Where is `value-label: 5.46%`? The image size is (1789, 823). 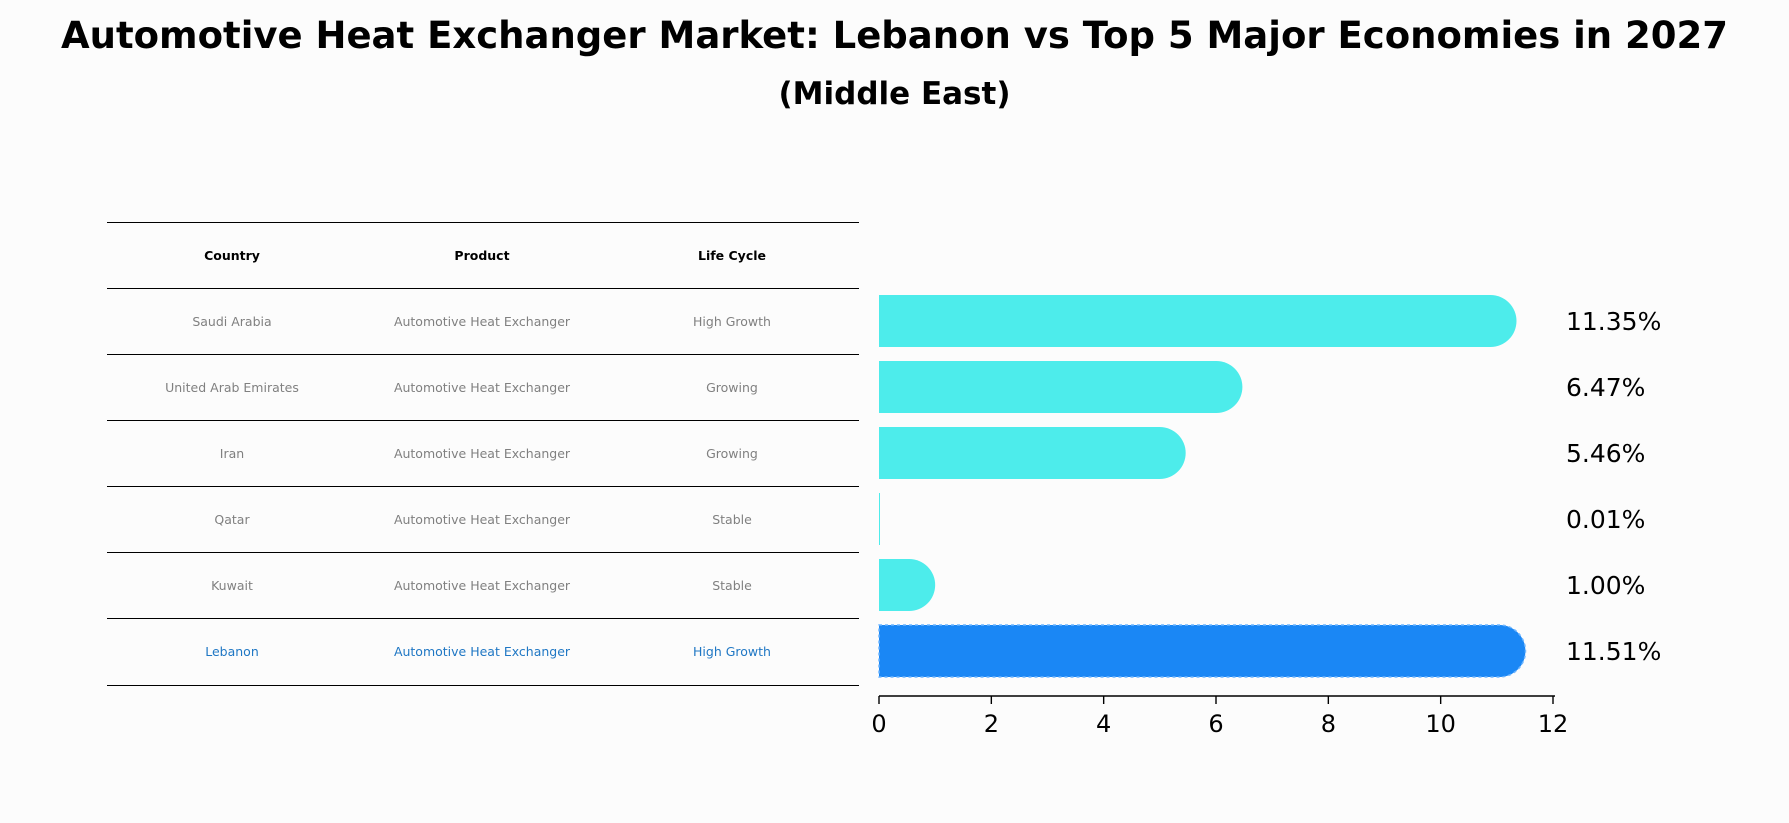 value-label: 5.46% is located at coordinates (1605, 453).